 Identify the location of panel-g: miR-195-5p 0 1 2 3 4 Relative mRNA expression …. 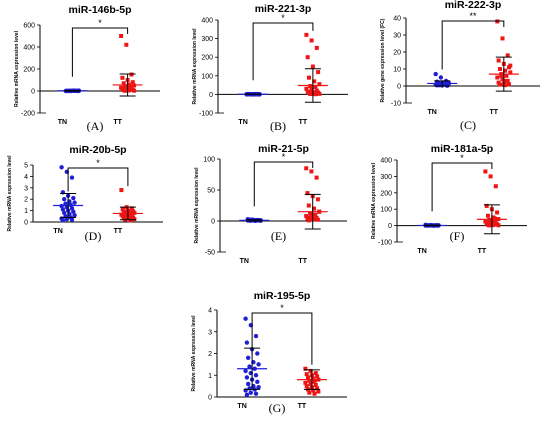
(269, 352).